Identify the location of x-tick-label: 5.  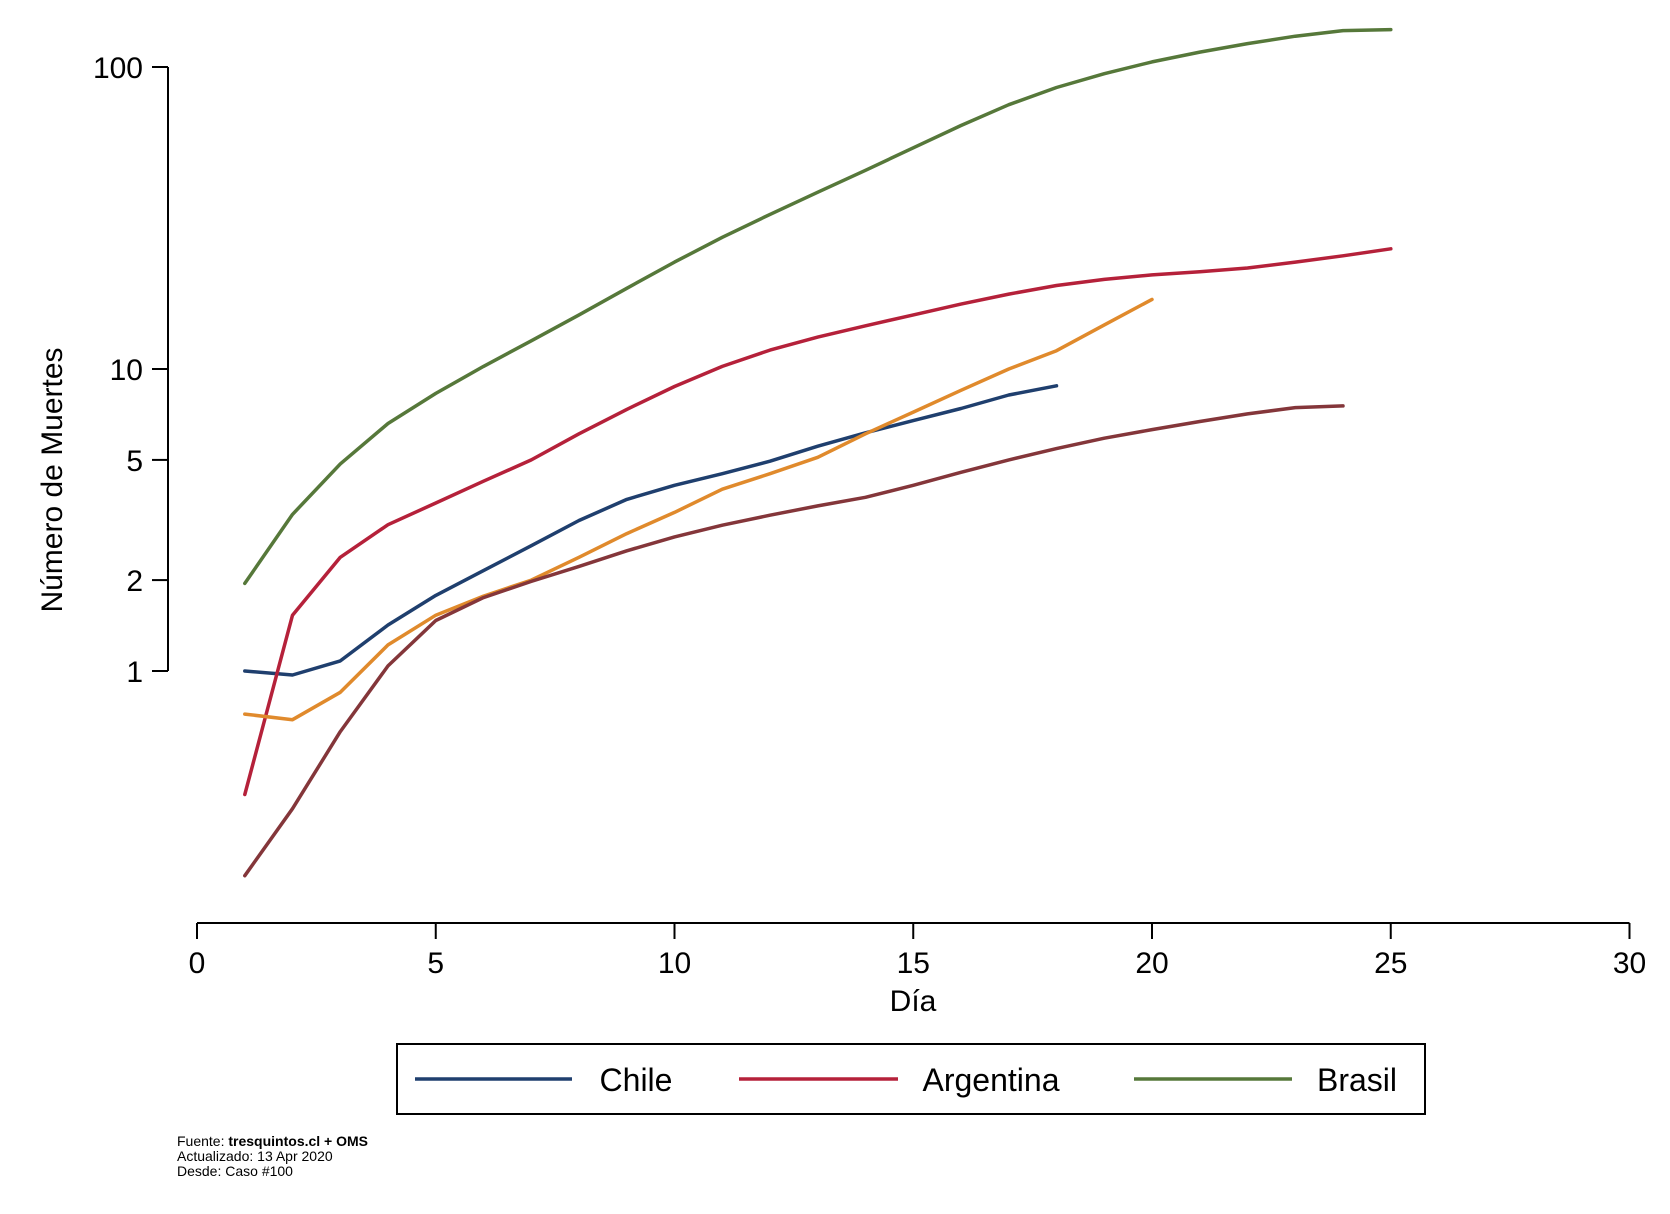
(435, 963).